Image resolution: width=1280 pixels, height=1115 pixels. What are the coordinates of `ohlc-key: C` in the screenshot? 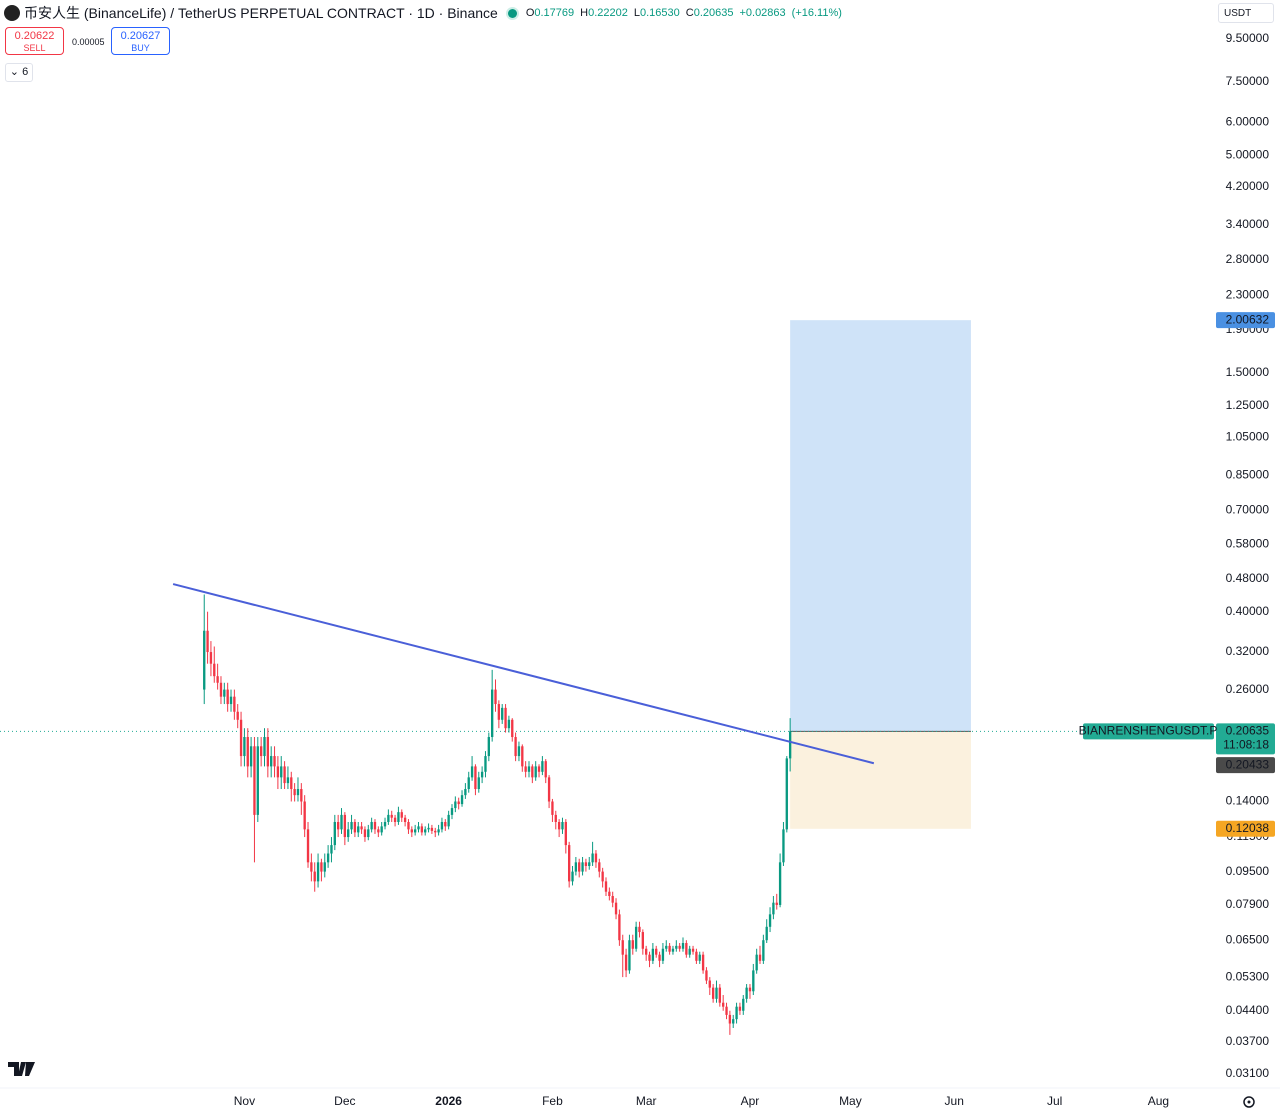 It's located at (689, 13).